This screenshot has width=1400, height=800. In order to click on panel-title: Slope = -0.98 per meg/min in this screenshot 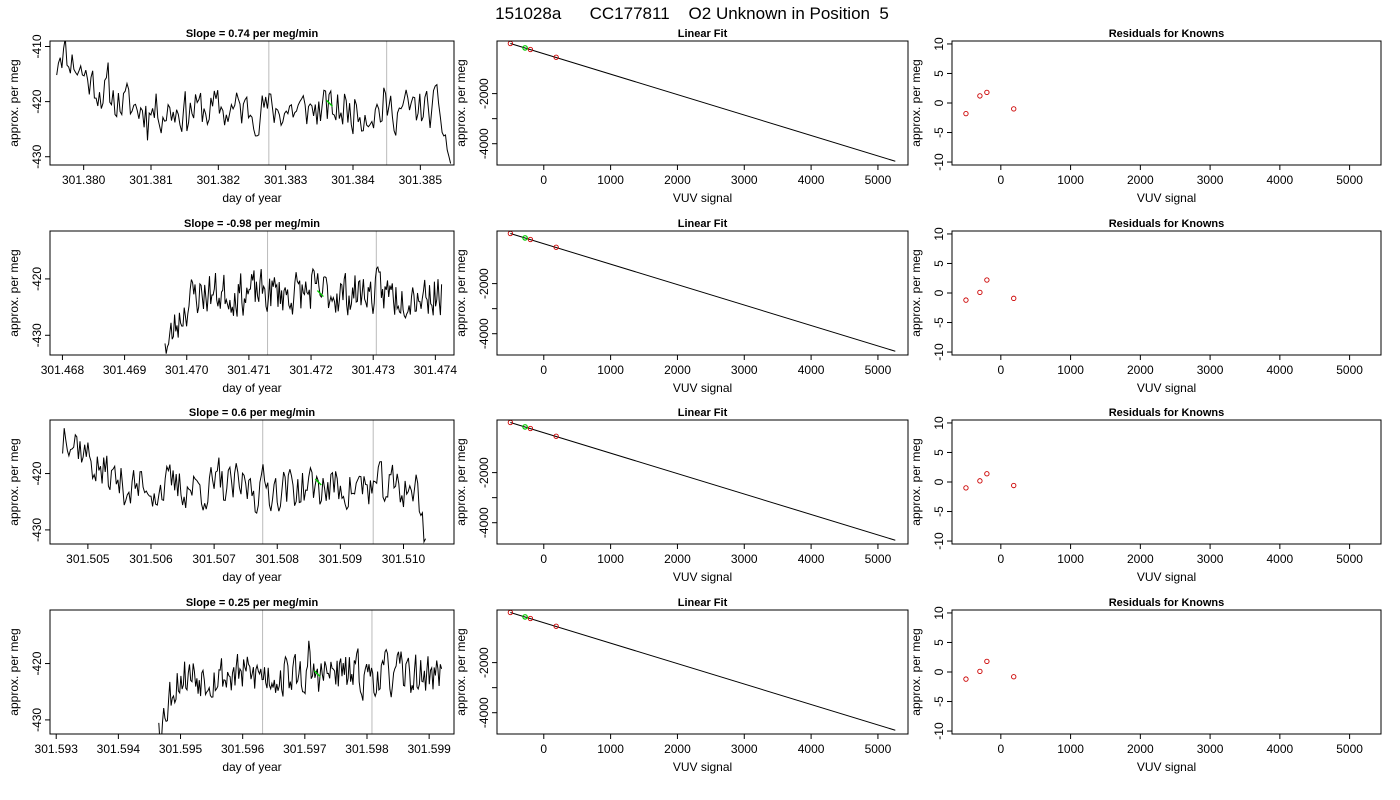, I will do `click(252, 224)`.